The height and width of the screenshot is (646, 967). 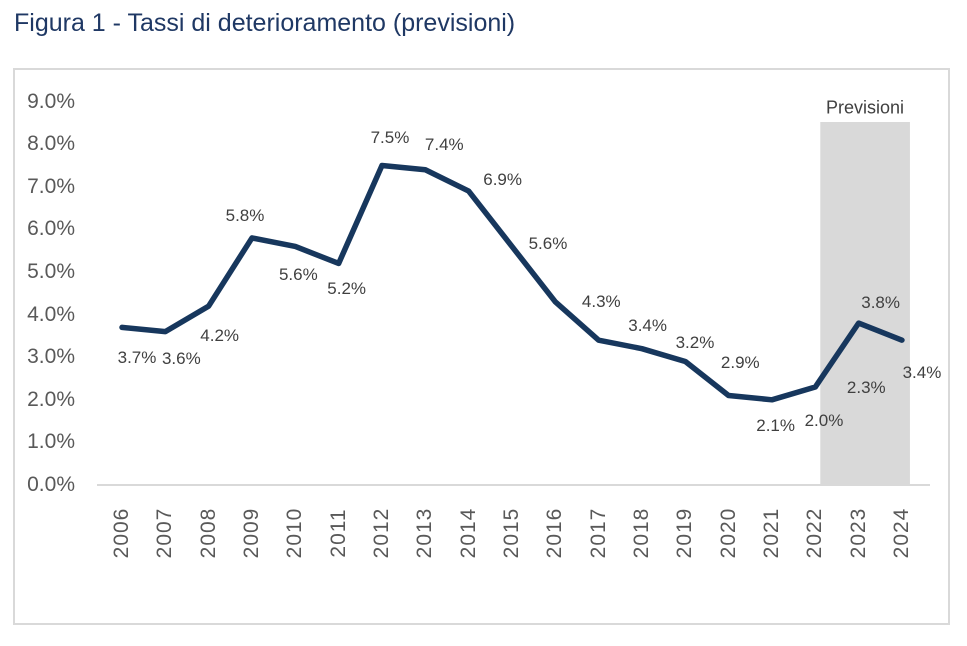 What do you see at coordinates (338, 533) in the screenshot?
I see `x-axis-tick-label: 2011` at bounding box center [338, 533].